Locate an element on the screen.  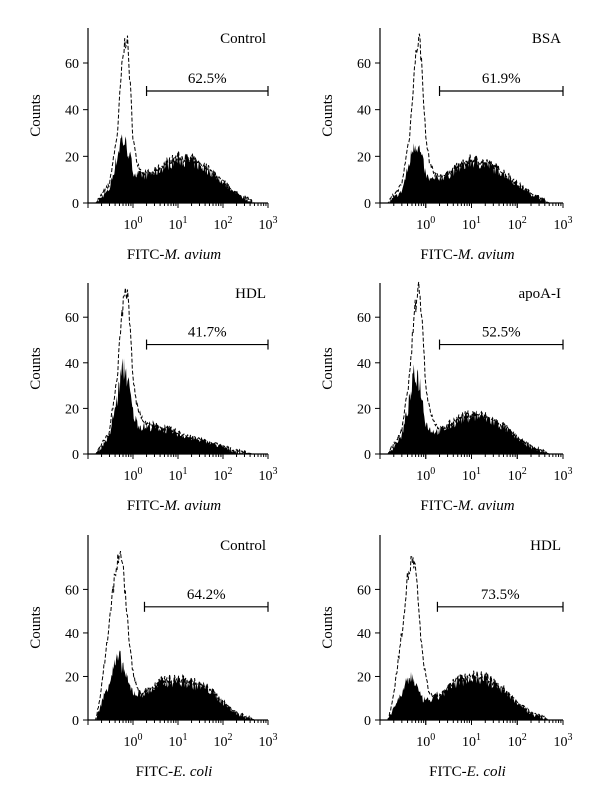
filled-histogram-c is located at coordinates (178, 406).